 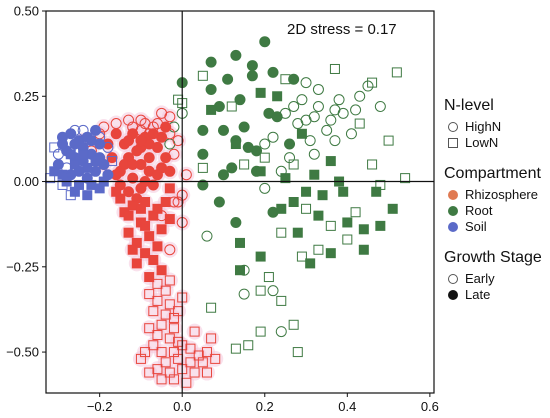 I want to click on circle-filled-icon, so click(x=453, y=295).